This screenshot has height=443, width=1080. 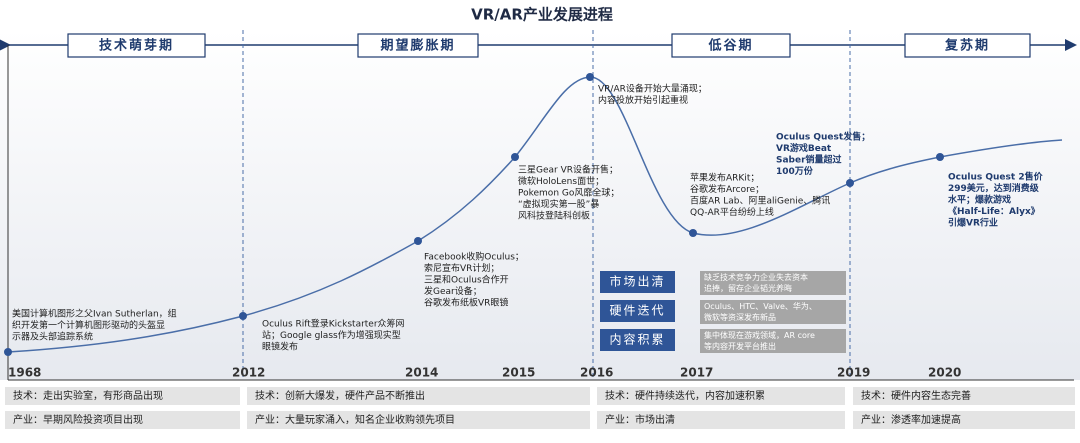 What do you see at coordinates (561, 181) in the screenshot?
I see `annotation-line: 微软HoloLens面世；` at bounding box center [561, 181].